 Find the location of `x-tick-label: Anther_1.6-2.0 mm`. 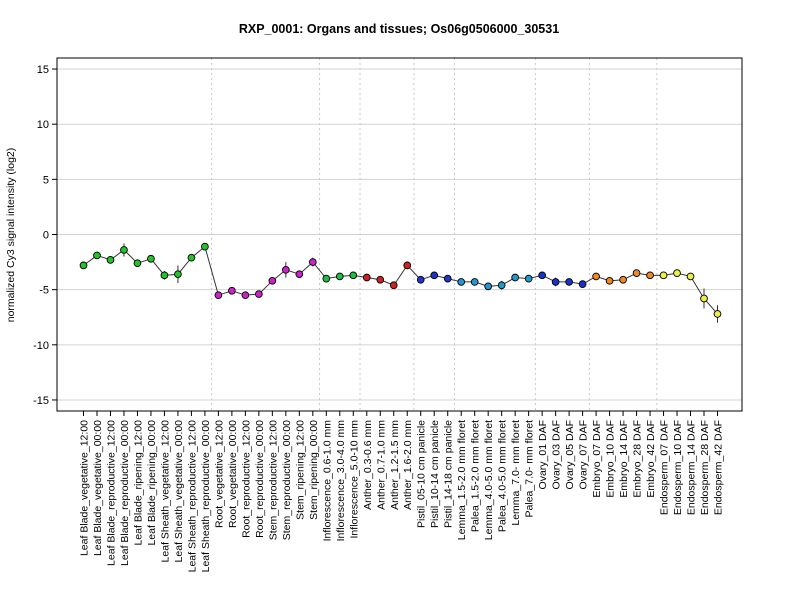

x-tick-label: Anther_1.6-2.0 mm is located at coordinates (408, 465).